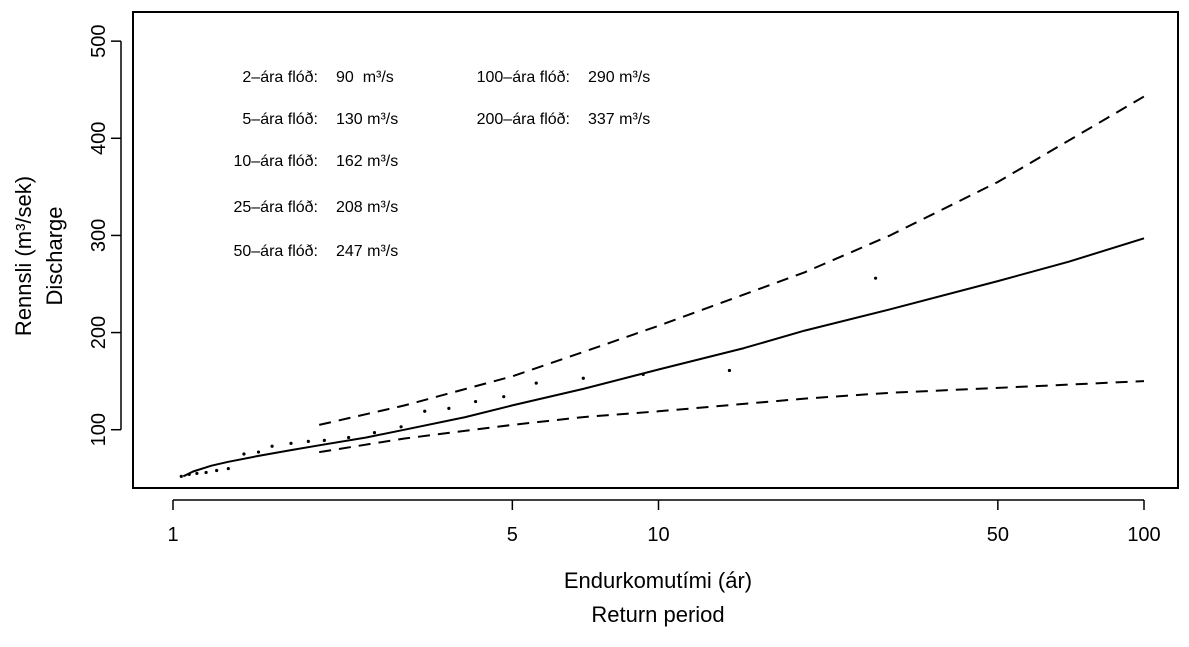 The image size is (1189, 647). What do you see at coordinates (658, 535) in the screenshot?
I see `x-tick-label: 10` at bounding box center [658, 535].